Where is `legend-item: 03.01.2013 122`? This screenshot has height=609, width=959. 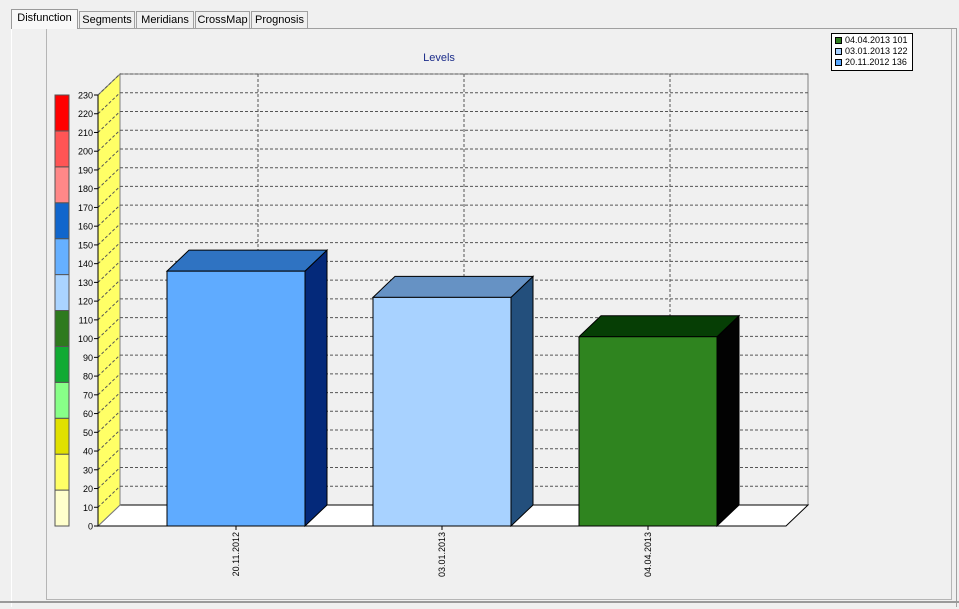
legend-item: 03.01.2013 122 is located at coordinates (873, 51).